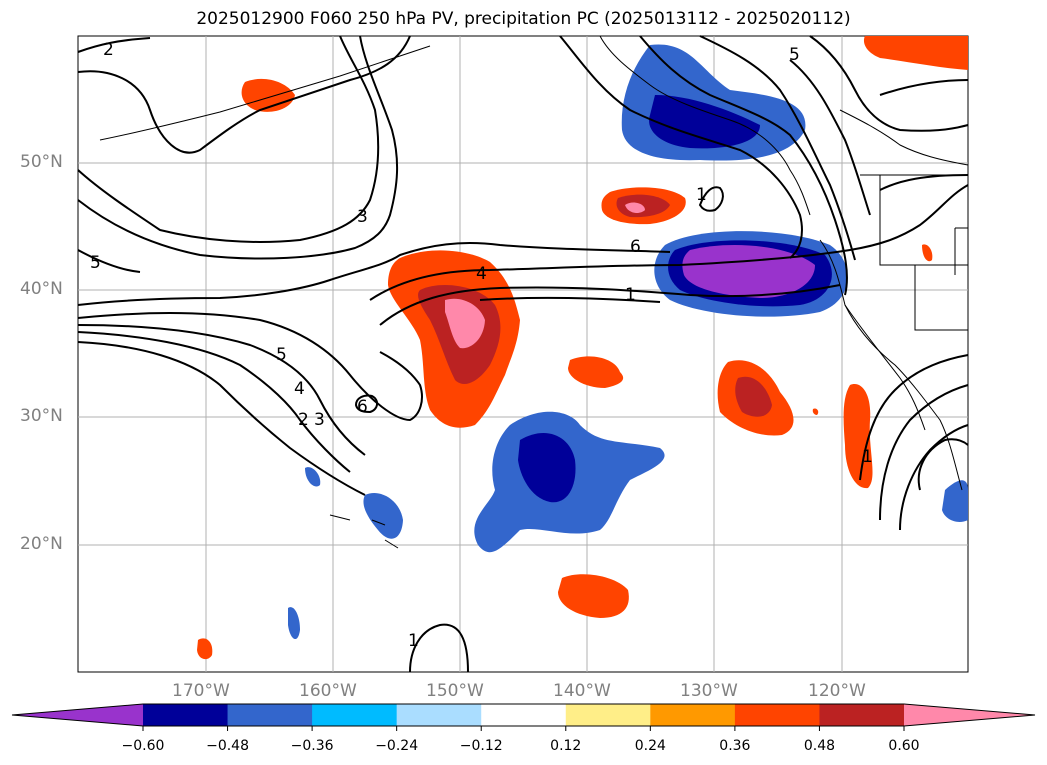  Describe the element at coordinates (566, 746) in the screenshot. I see `colorbar-tick-label: 0.12` at that location.